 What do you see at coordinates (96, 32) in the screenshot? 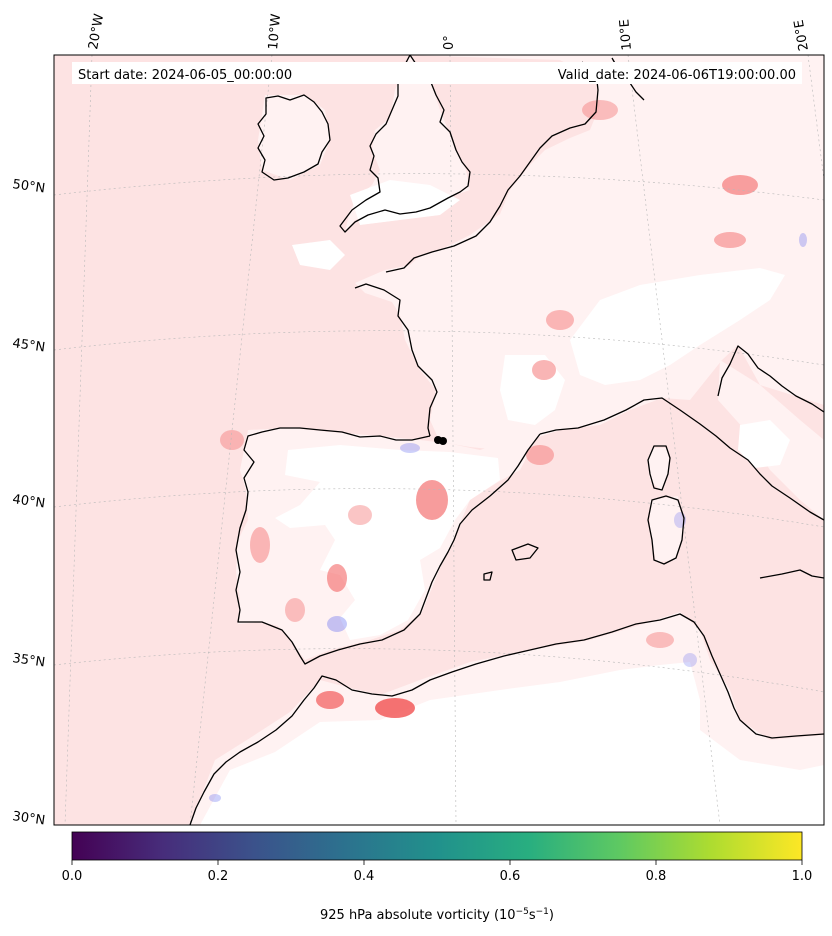
I see `lon-label-20w: 20°W` at bounding box center [96, 32].